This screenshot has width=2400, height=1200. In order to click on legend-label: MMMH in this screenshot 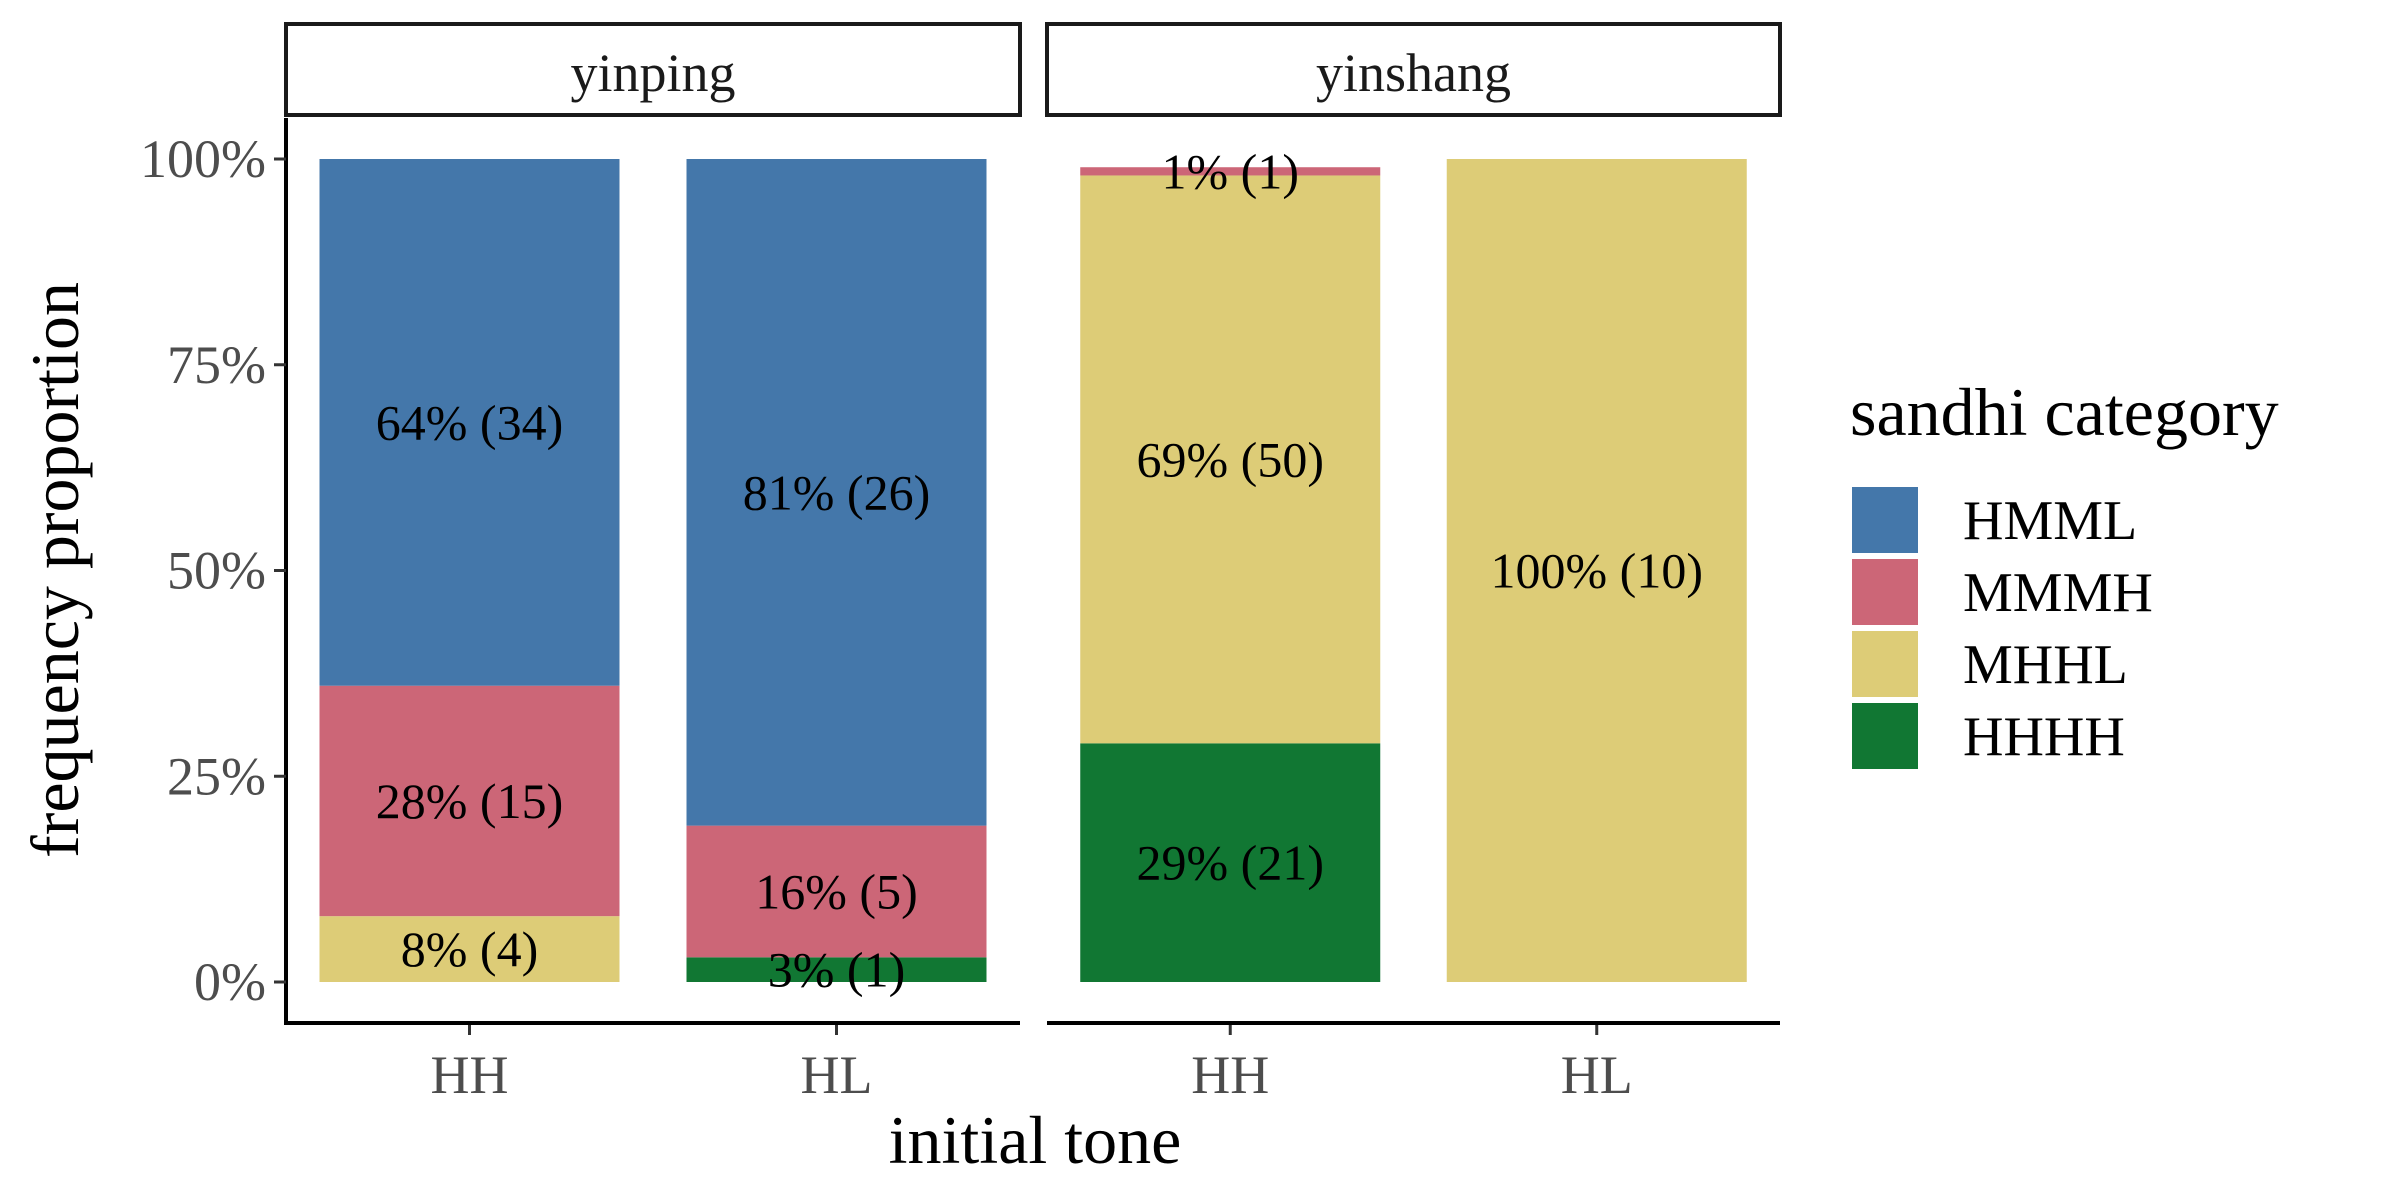, I will do `click(2058, 593)`.